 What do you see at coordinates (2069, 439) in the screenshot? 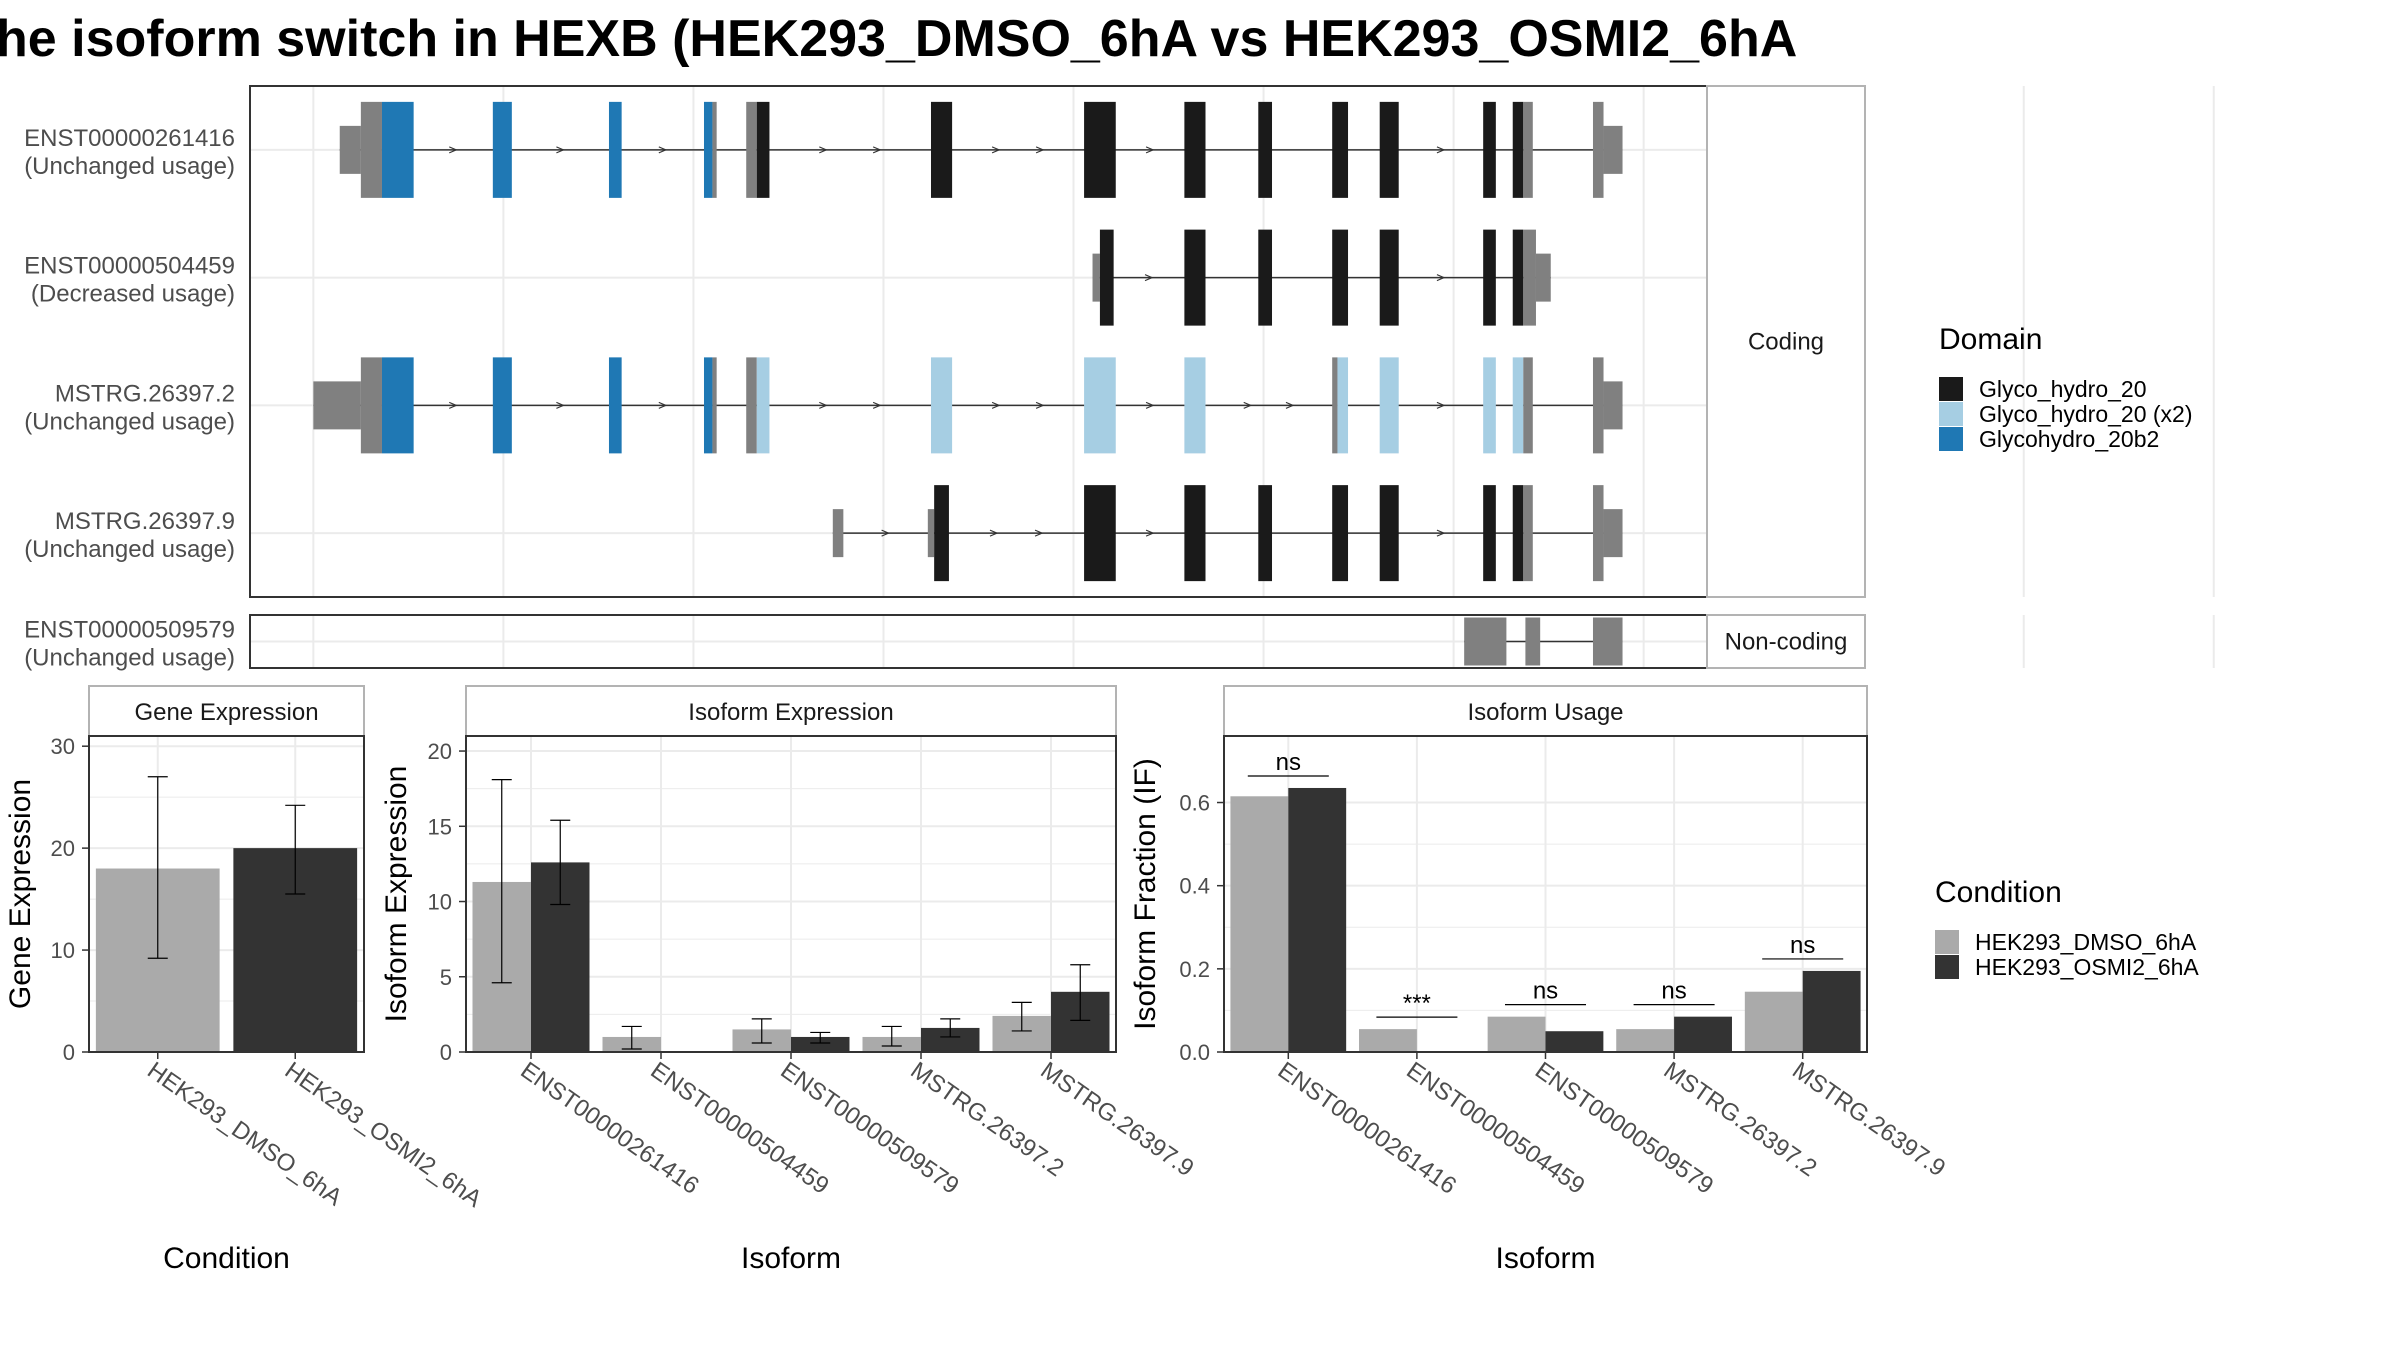
I see `domain-legend-label: Glycohydro_20b2` at bounding box center [2069, 439].